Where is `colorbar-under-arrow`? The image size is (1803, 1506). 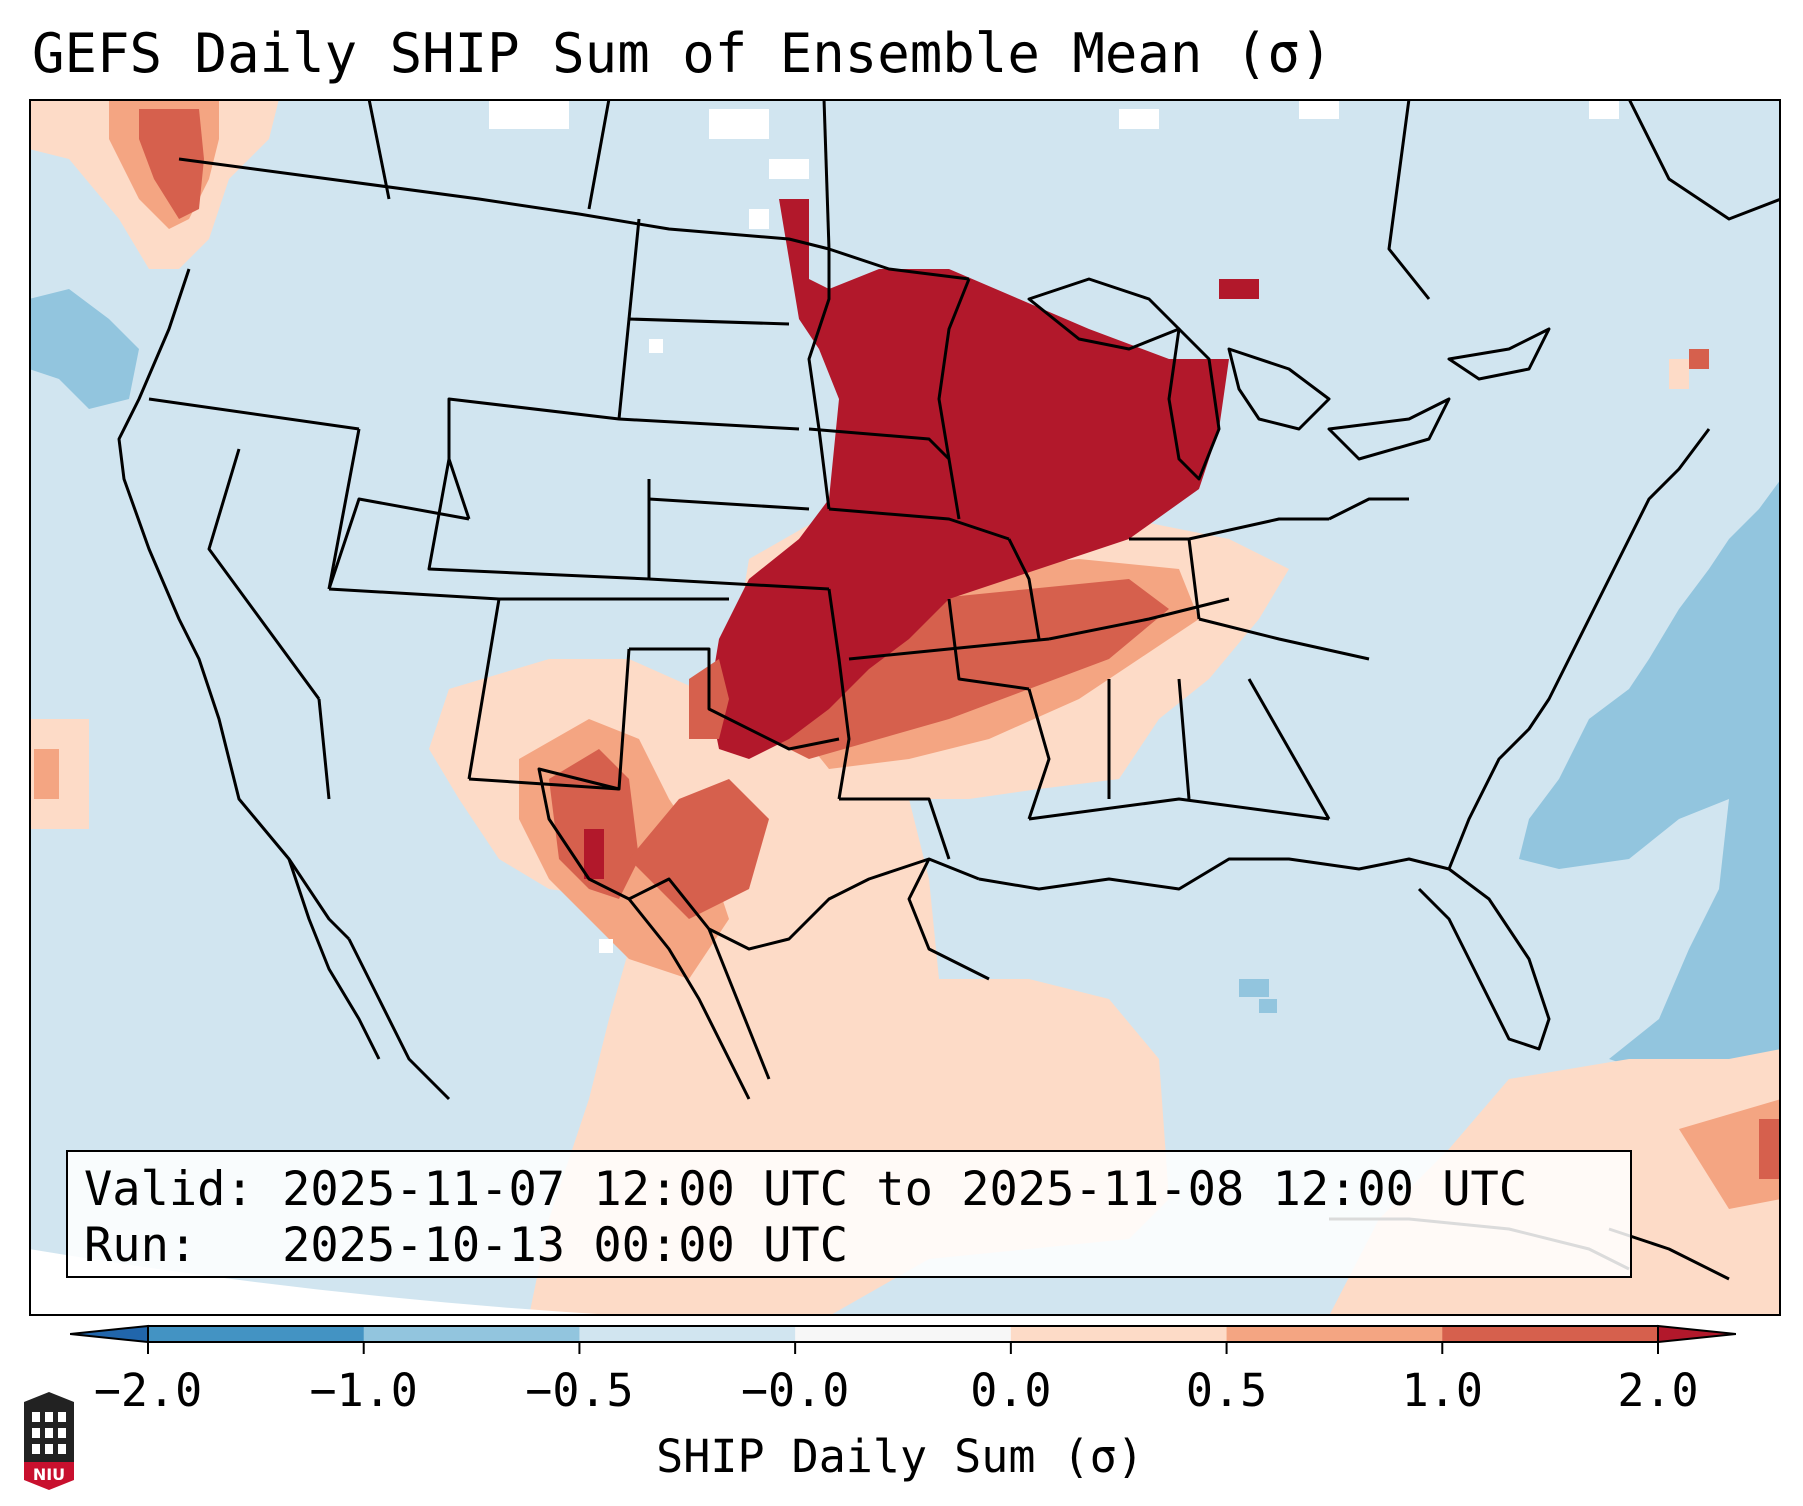 colorbar-under-arrow is located at coordinates (109, 1334).